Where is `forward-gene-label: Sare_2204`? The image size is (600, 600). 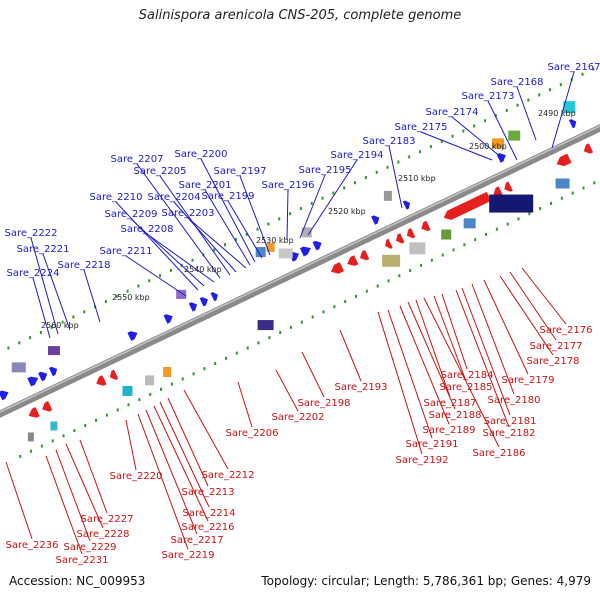
forward-gene-label: Sare_2204 is located at coordinates (174, 197).